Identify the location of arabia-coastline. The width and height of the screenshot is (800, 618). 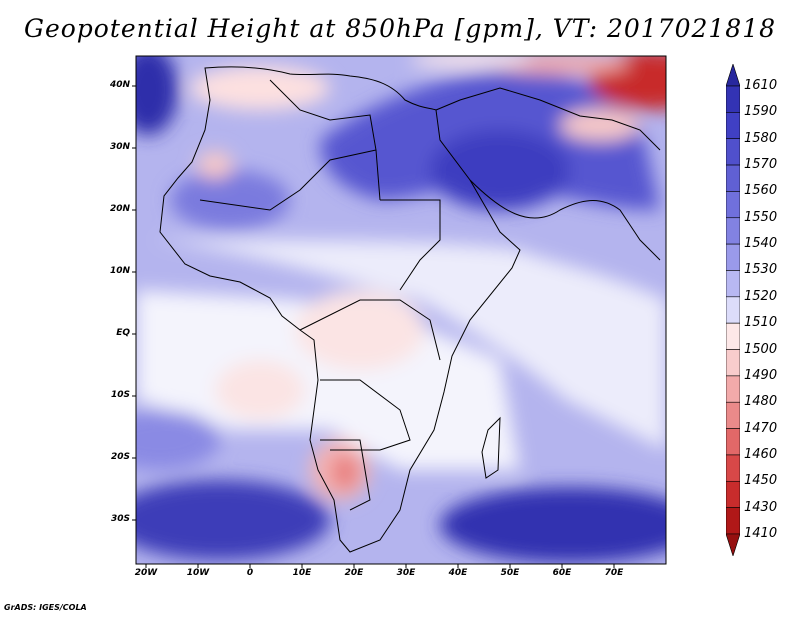
(565, 220).